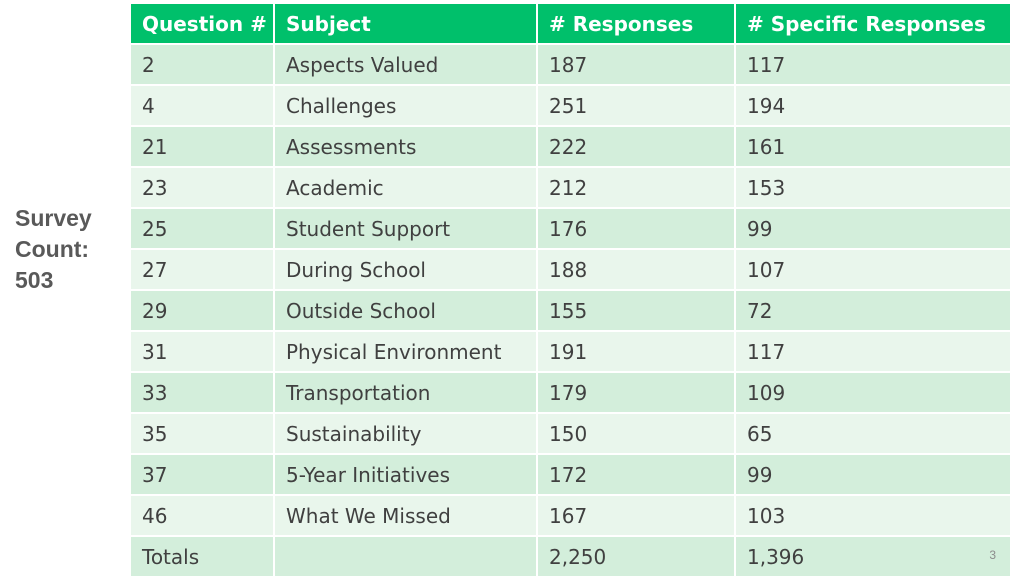  I want to click on table-row: 29 Outside School 155 72, so click(570, 310).